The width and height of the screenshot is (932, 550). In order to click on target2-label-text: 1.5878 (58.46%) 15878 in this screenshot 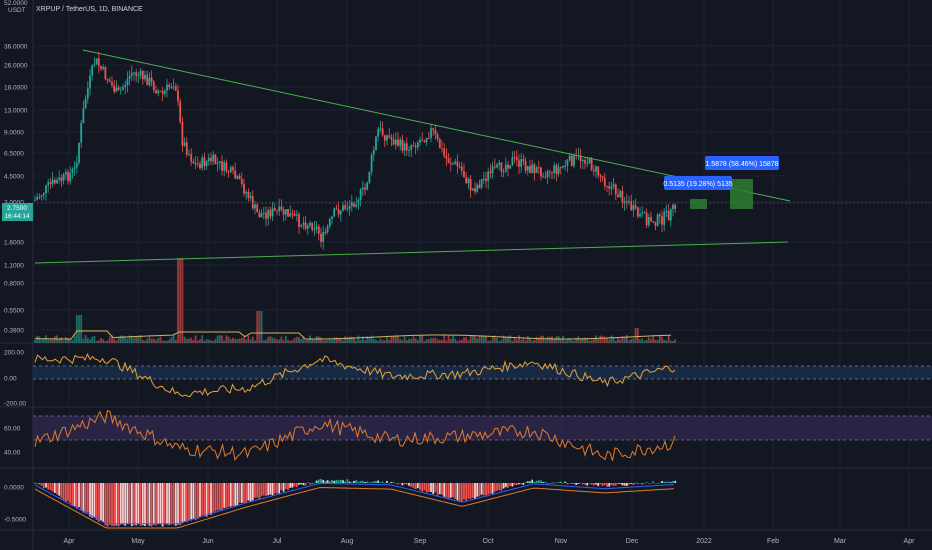, I will do `click(741, 164)`.